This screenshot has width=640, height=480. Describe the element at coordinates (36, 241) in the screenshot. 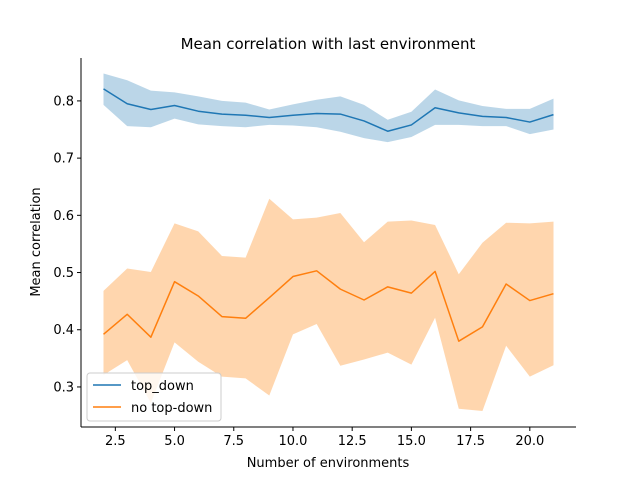

I see `y-axis-label: Mean correlation` at that location.